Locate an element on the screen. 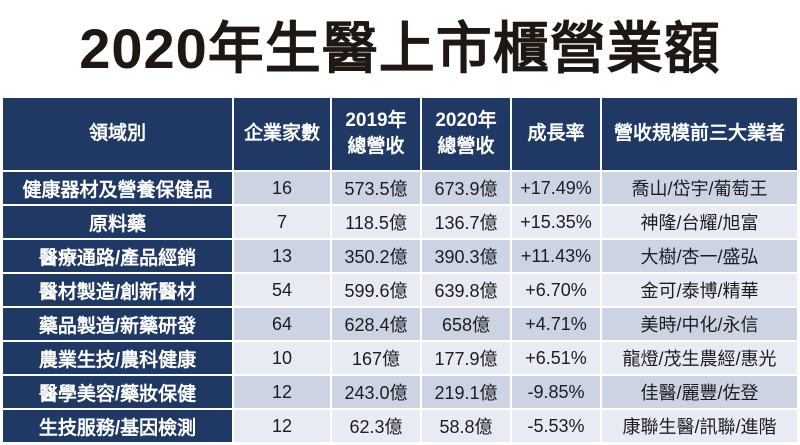 This screenshot has width=800, height=445. col-header-rev2019: 2019年總營收 is located at coordinates (376, 134).